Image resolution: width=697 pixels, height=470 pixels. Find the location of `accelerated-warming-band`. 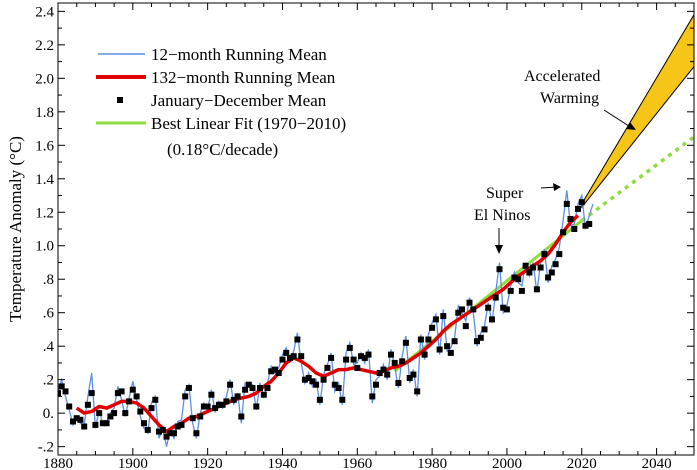

accelerated-warming-band is located at coordinates (638, 110).